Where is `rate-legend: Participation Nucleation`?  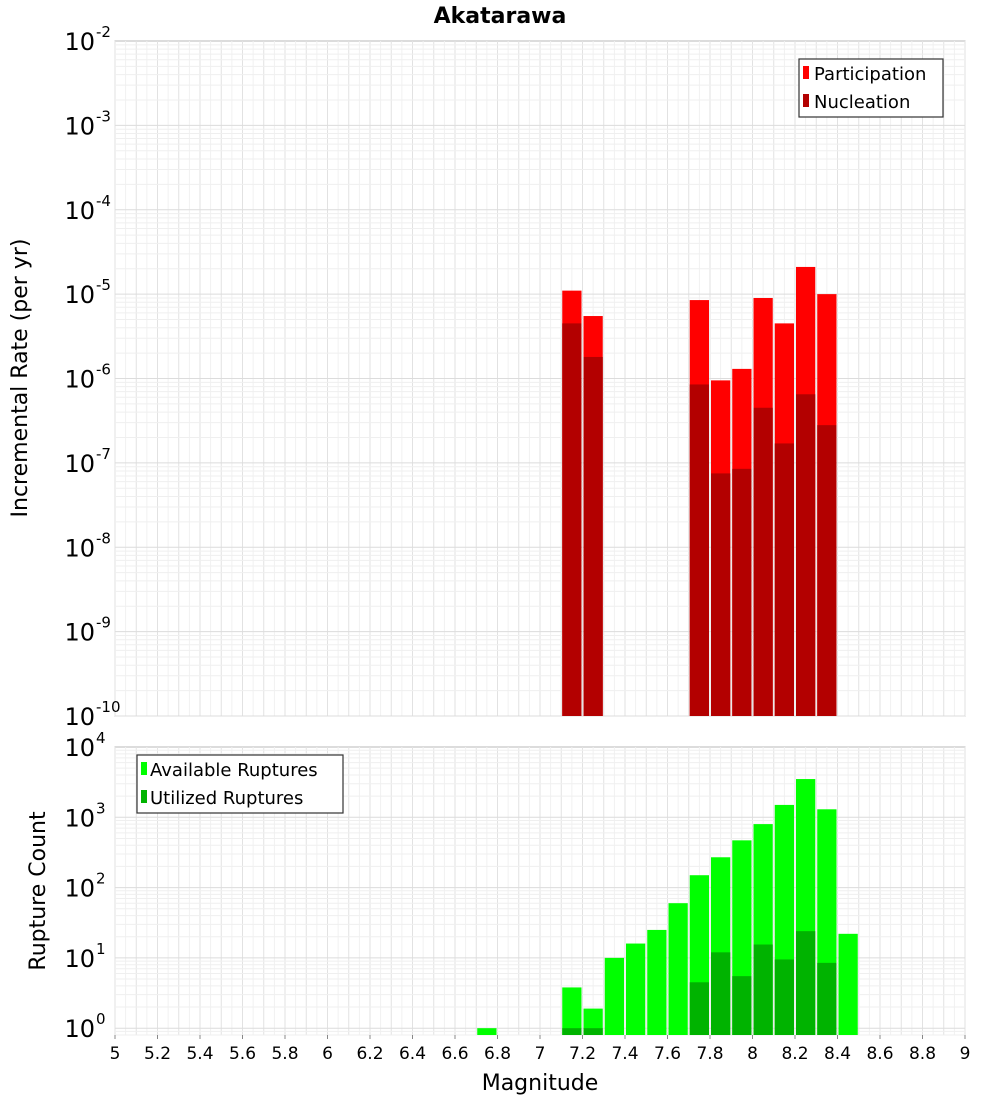
rate-legend: Participation Nucleation is located at coordinates (871, 88).